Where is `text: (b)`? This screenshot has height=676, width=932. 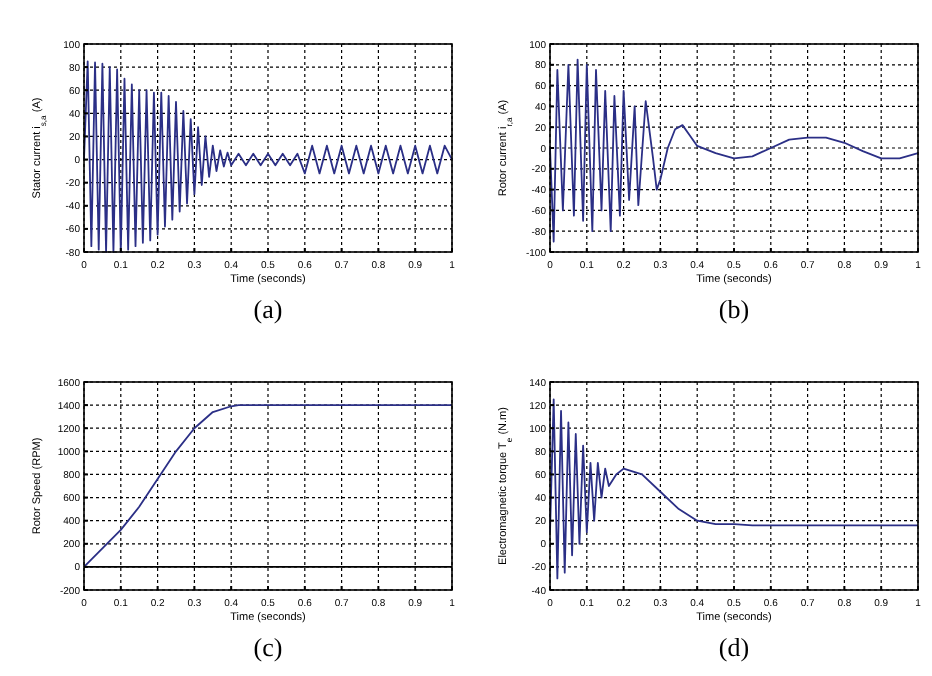 text: (b) is located at coordinates (734, 309).